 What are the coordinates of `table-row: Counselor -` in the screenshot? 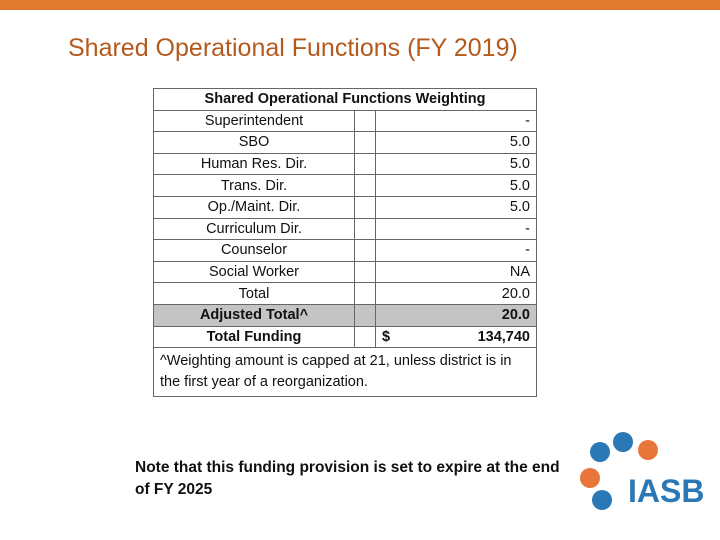 It's located at (345, 250).